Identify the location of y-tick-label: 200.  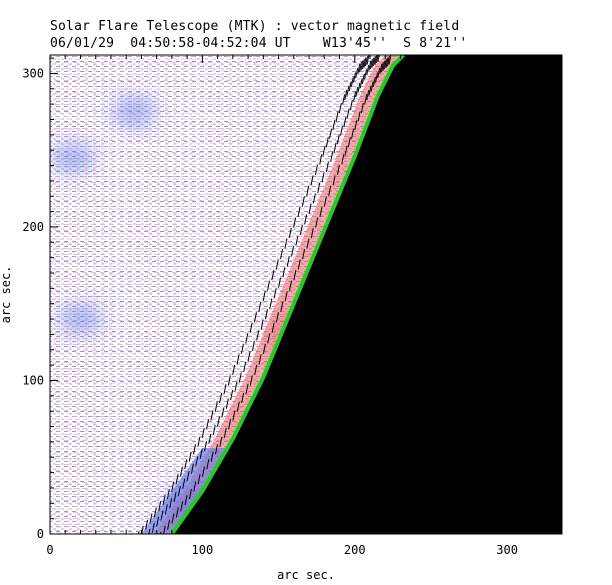
(33, 227).